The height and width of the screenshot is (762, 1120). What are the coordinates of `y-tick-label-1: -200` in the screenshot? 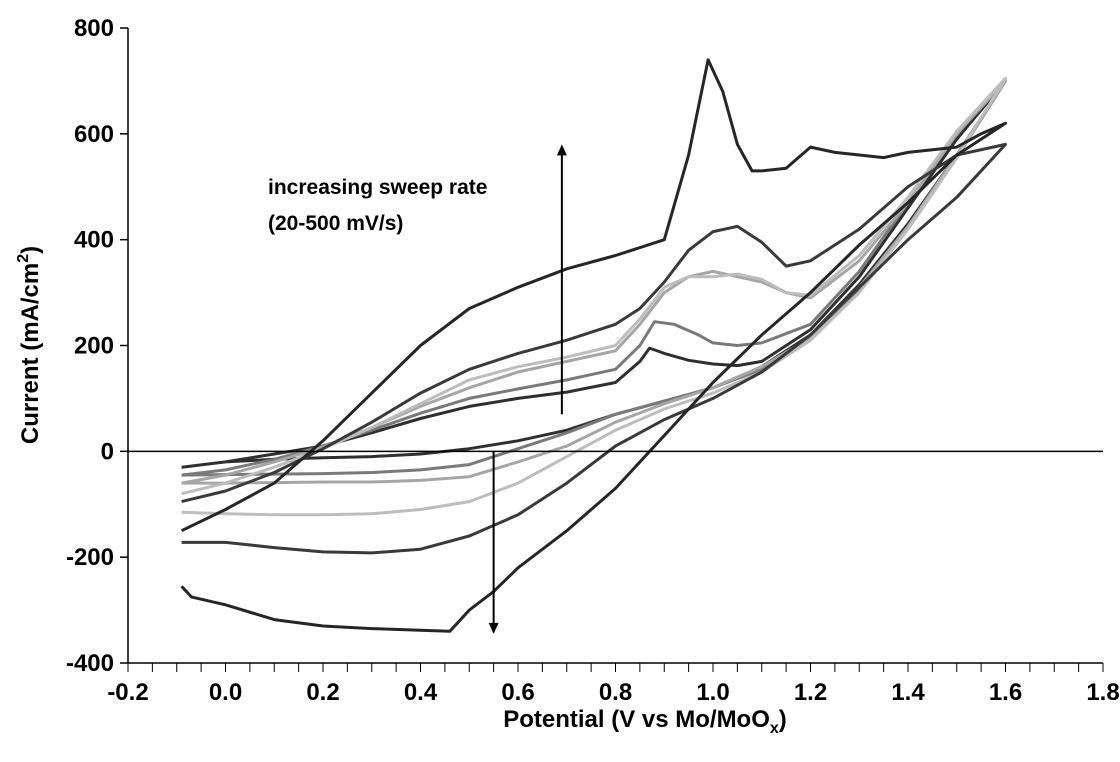 It's located at (90, 557).